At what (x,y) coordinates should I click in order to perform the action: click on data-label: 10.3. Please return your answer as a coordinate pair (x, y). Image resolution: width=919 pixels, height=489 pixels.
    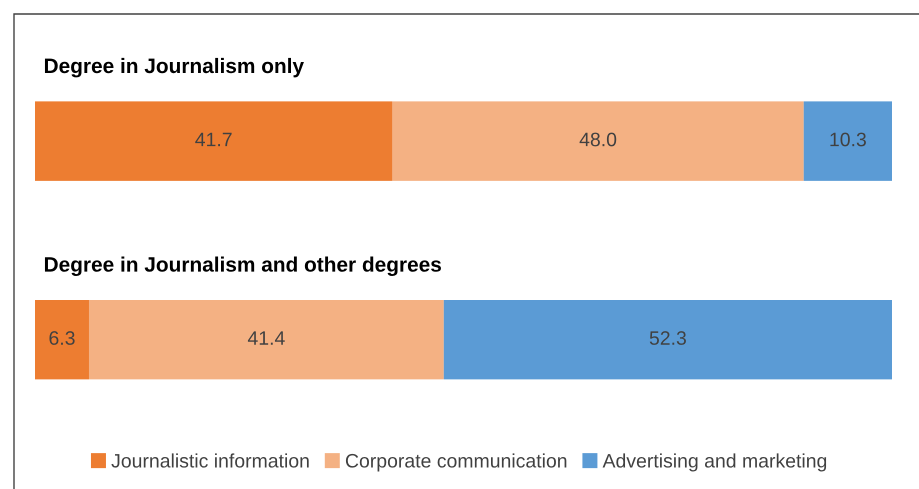
    Looking at the image, I should click on (848, 139).